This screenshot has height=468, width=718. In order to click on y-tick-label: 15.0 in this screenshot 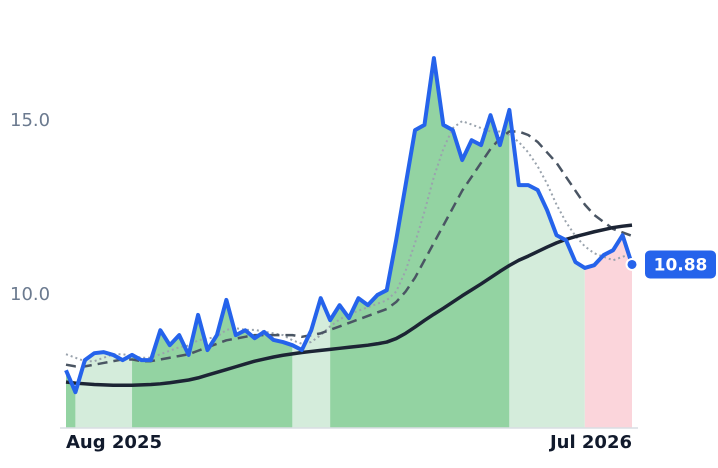, I will do `click(30, 120)`.